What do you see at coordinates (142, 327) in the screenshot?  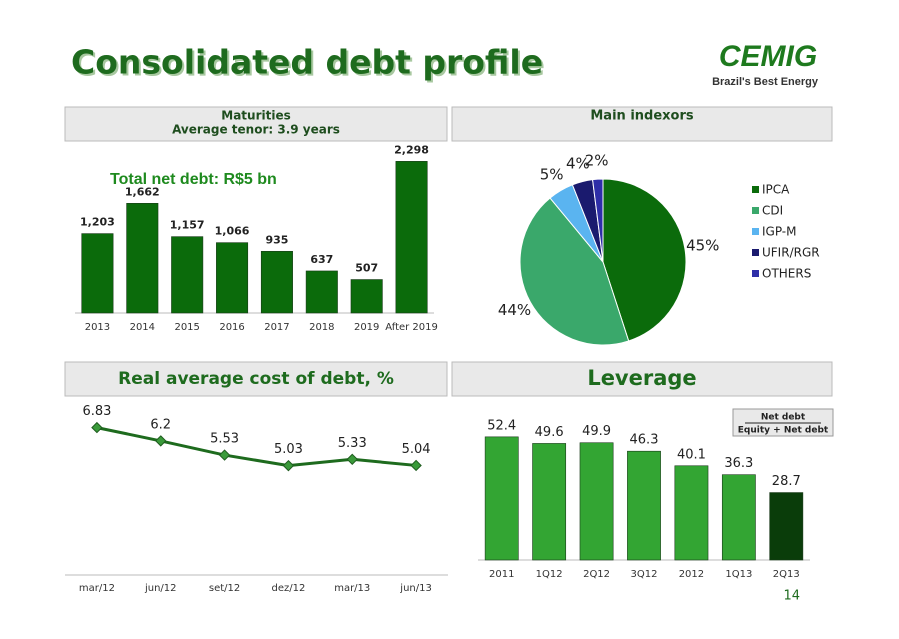 I see `x-tick-label: 2014` at bounding box center [142, 327].